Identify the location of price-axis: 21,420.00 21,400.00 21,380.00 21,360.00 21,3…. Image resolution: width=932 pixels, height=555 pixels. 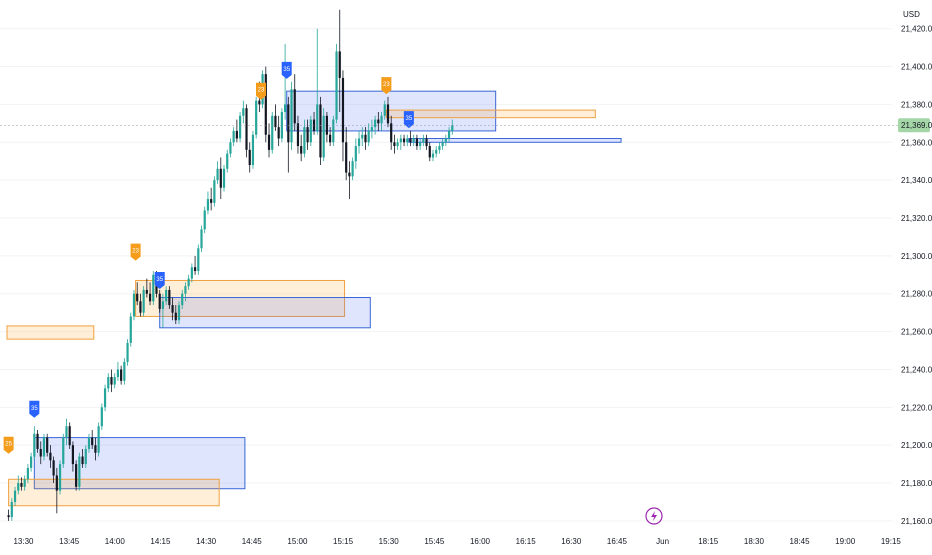
(916, 275).